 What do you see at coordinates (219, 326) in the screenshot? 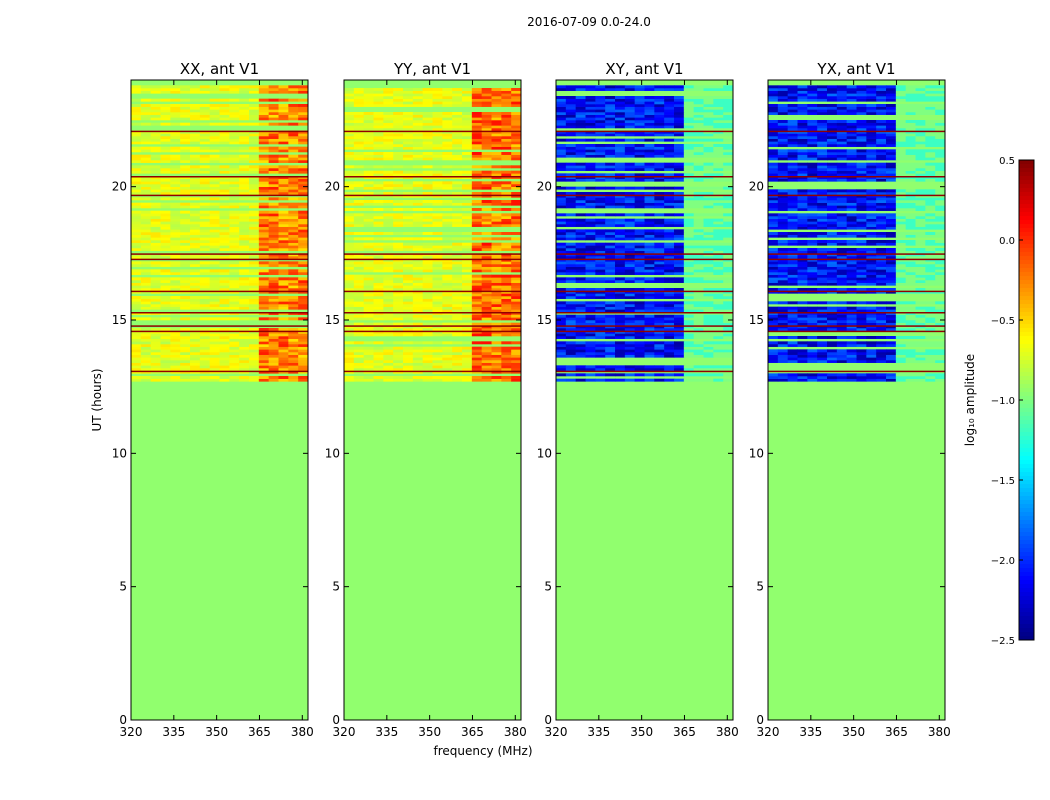
I see `flagged-row` at bounding box center [219, 326].